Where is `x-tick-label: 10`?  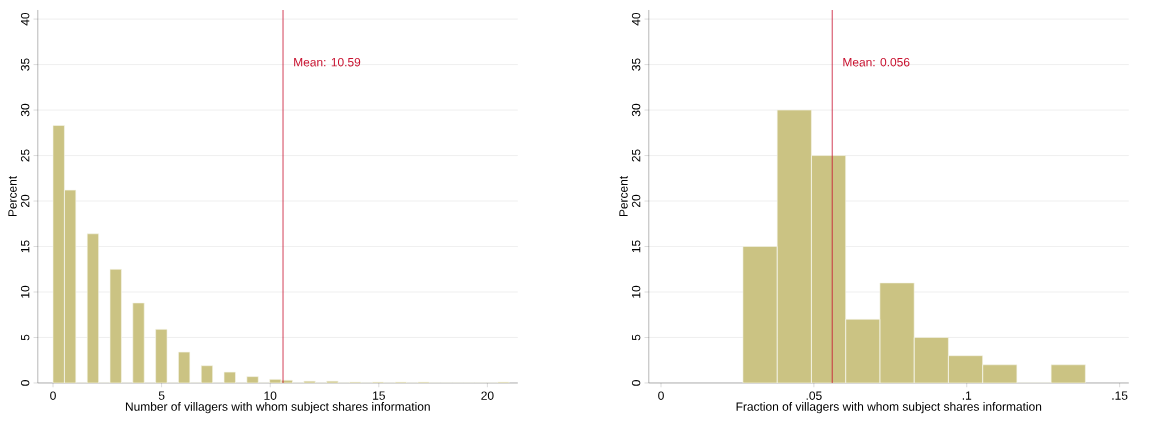
x-tick-label: 10 is located at coordinates (270, 395).